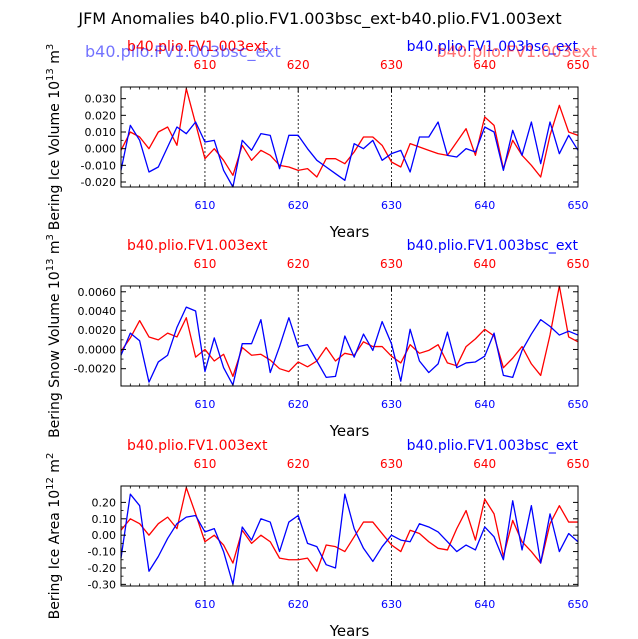  Describe the element at coordinates (50, 456) in the screenshot. I see `y-axis-label-unit-exponent: 2` at that location.